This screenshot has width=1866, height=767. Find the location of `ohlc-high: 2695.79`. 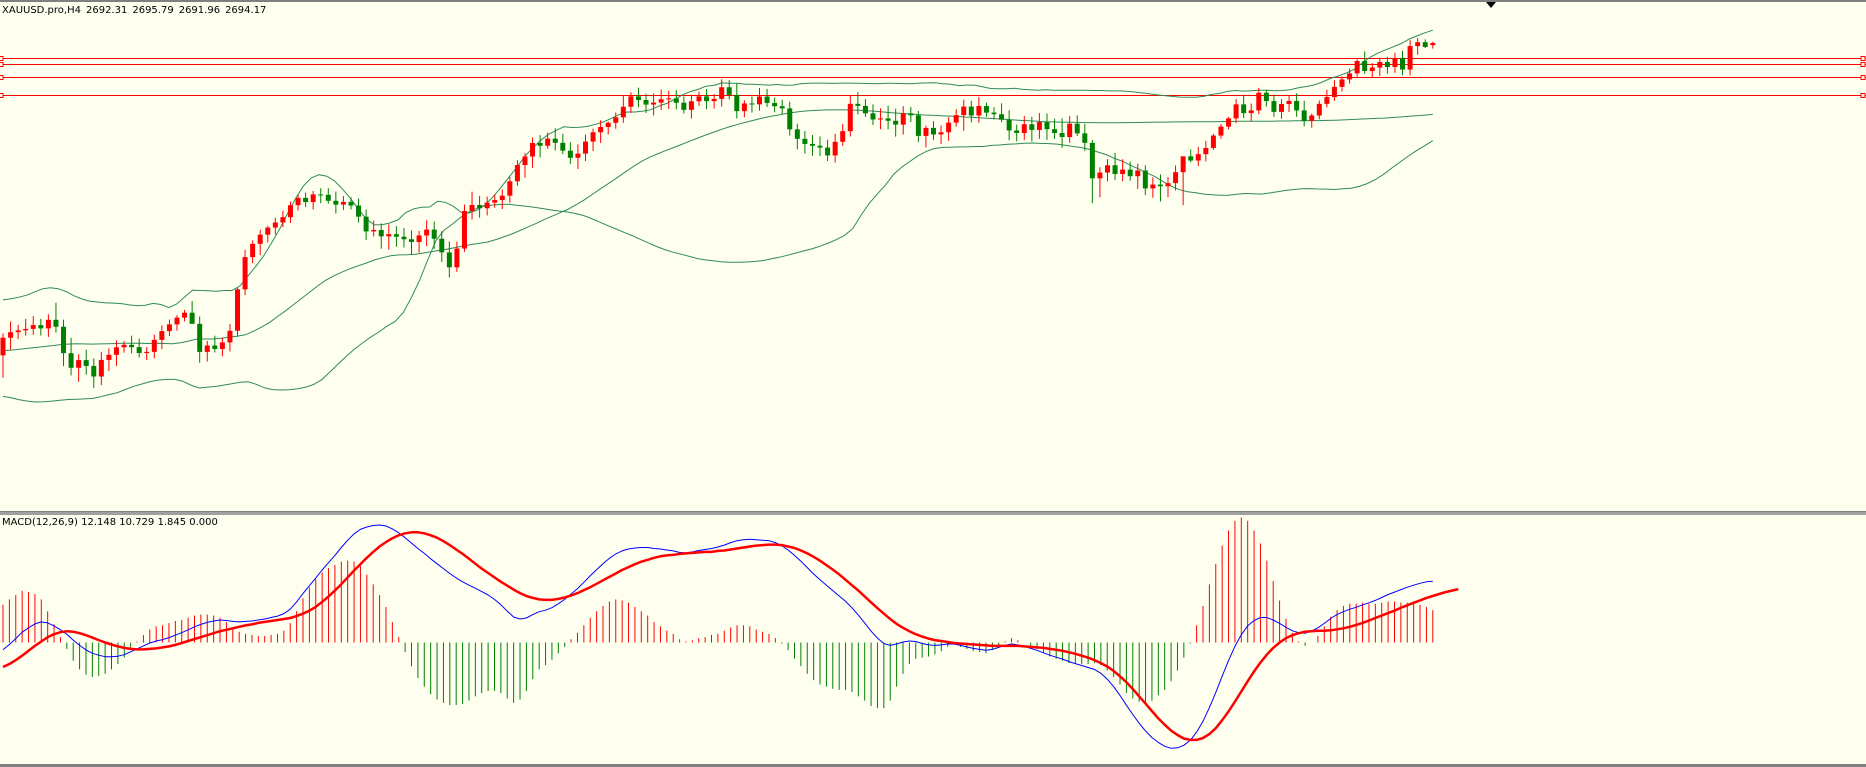

ohlc-high: 2695.79 is located at coordinates (153, 10).